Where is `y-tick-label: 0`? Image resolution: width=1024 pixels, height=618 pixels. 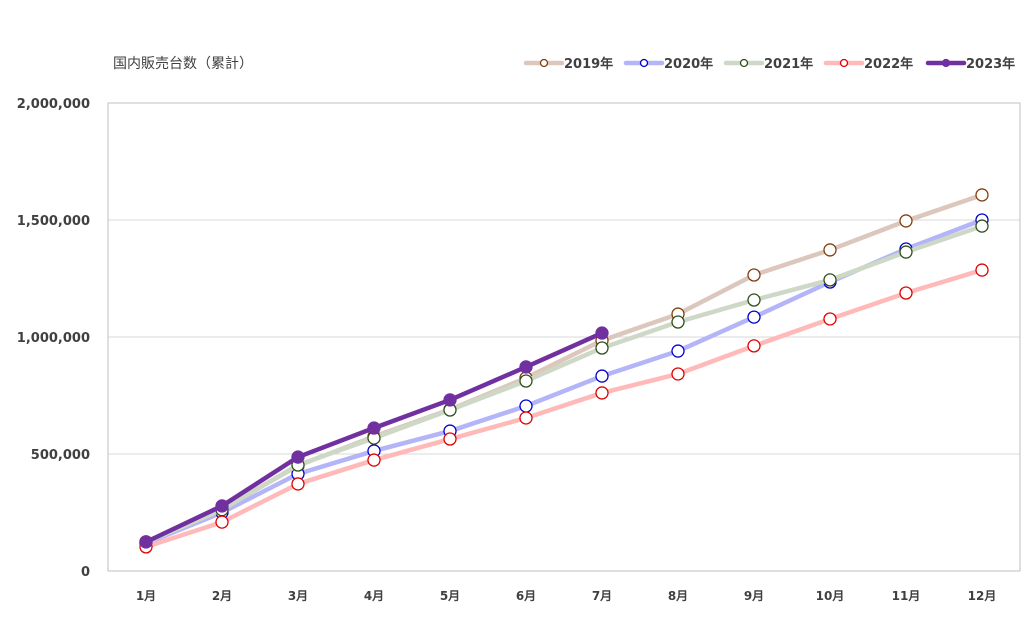
y-tick-label: 0 is located at coordinates (85, 572).